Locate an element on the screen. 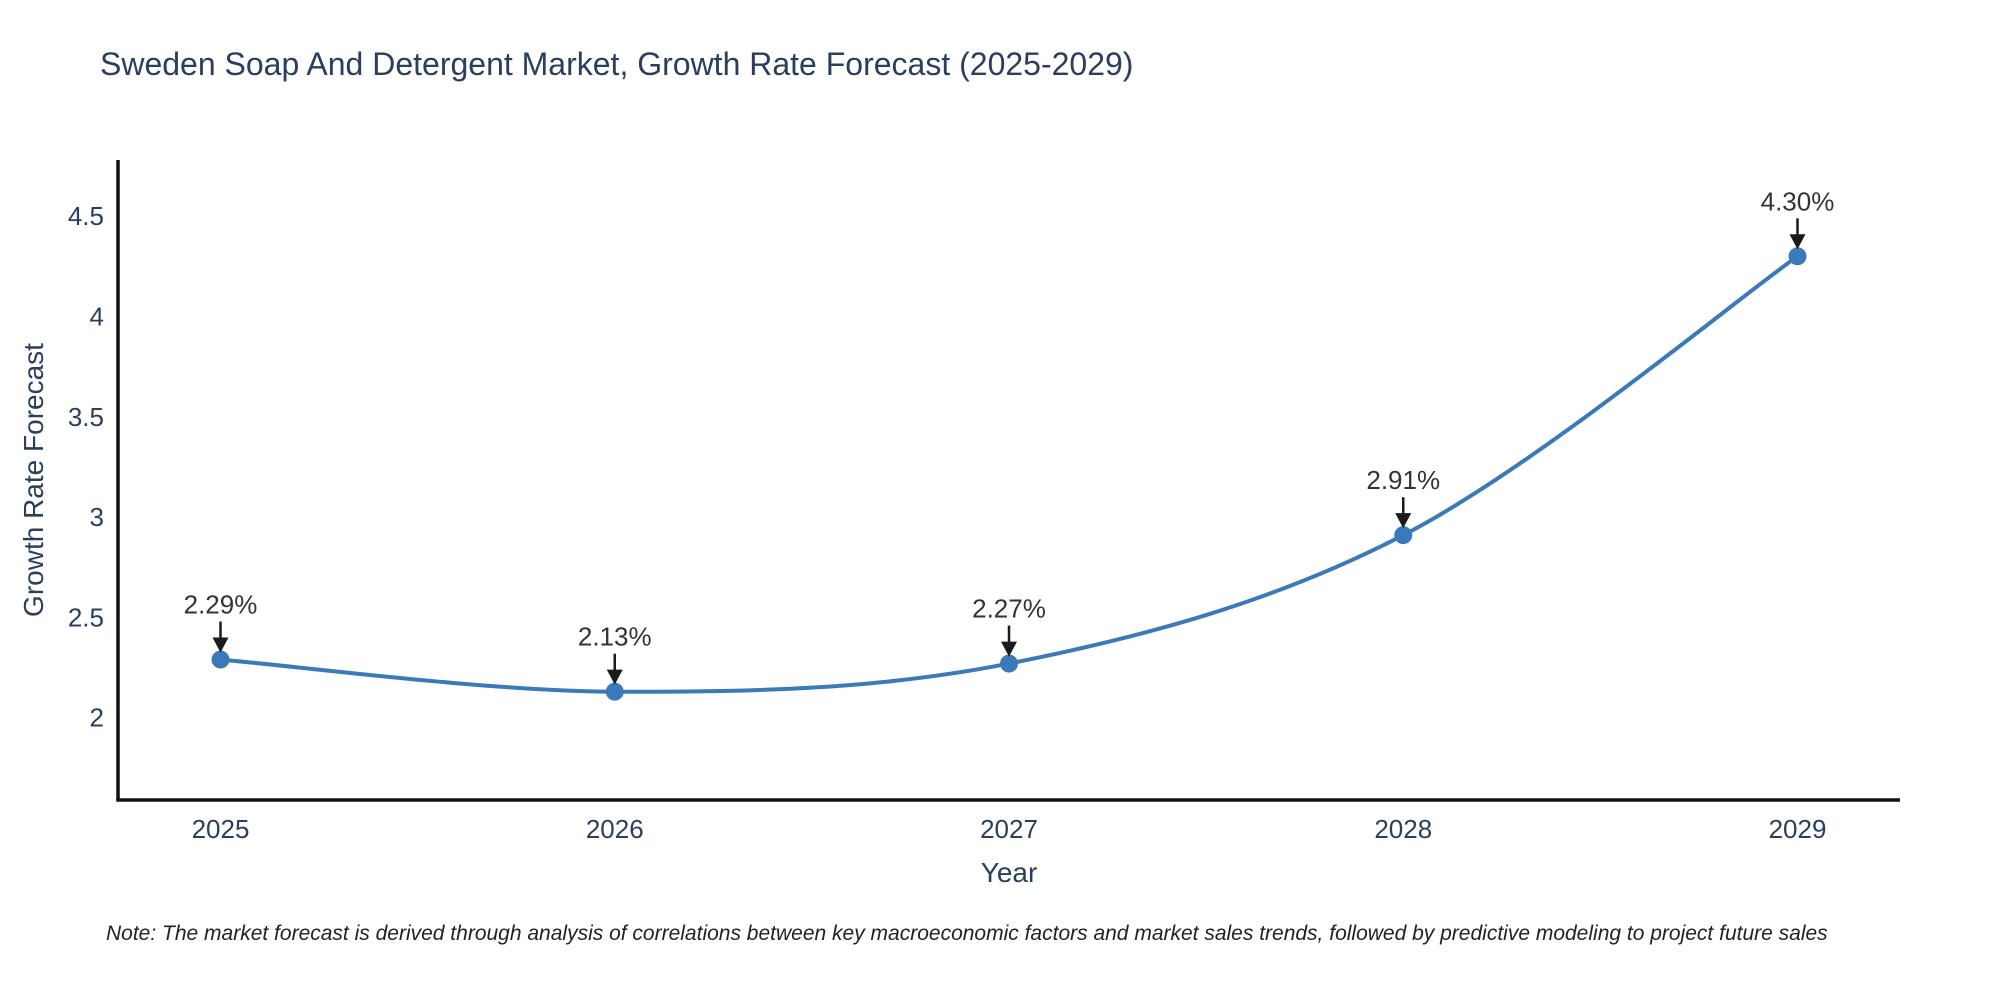  data-point-label: 2.29% is located at coordinates (221, 605).